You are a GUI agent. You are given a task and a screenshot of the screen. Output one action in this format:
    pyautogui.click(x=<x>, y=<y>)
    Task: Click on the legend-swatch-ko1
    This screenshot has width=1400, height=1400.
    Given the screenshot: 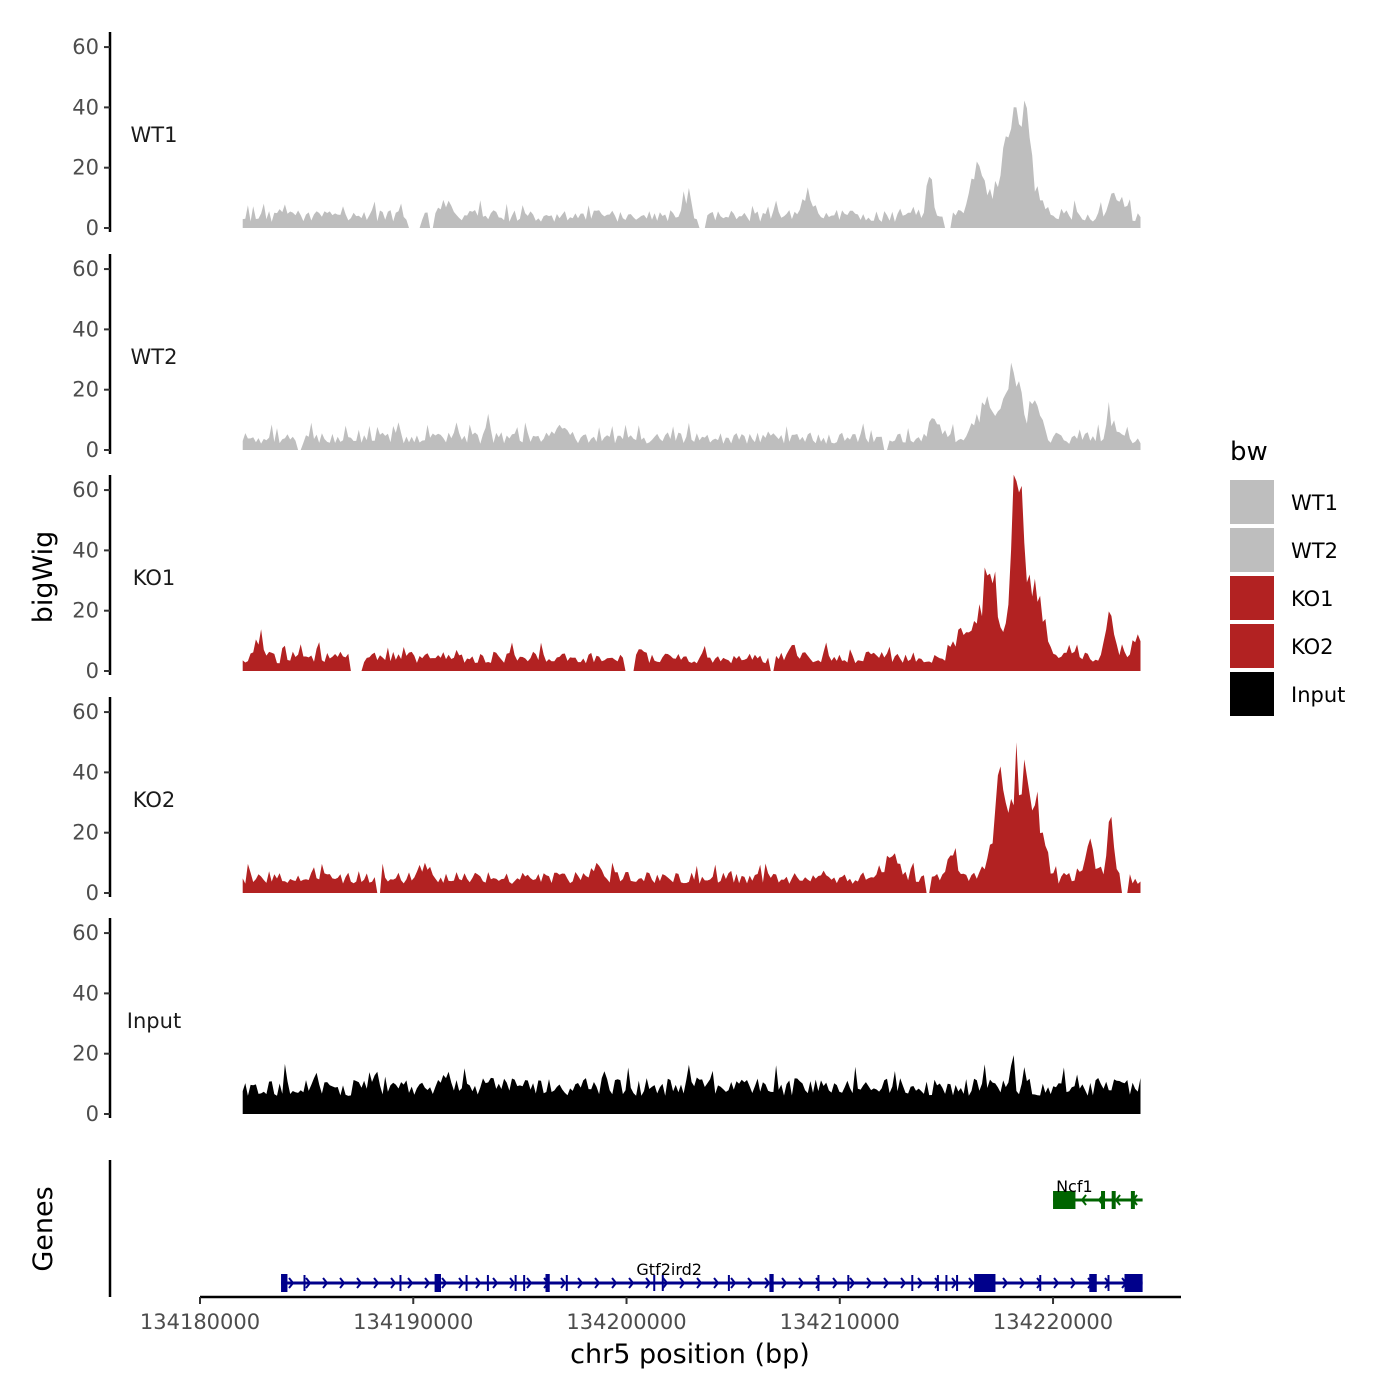 What is the action you would take?
    pyautogui.click(x=1252, y=598)
    